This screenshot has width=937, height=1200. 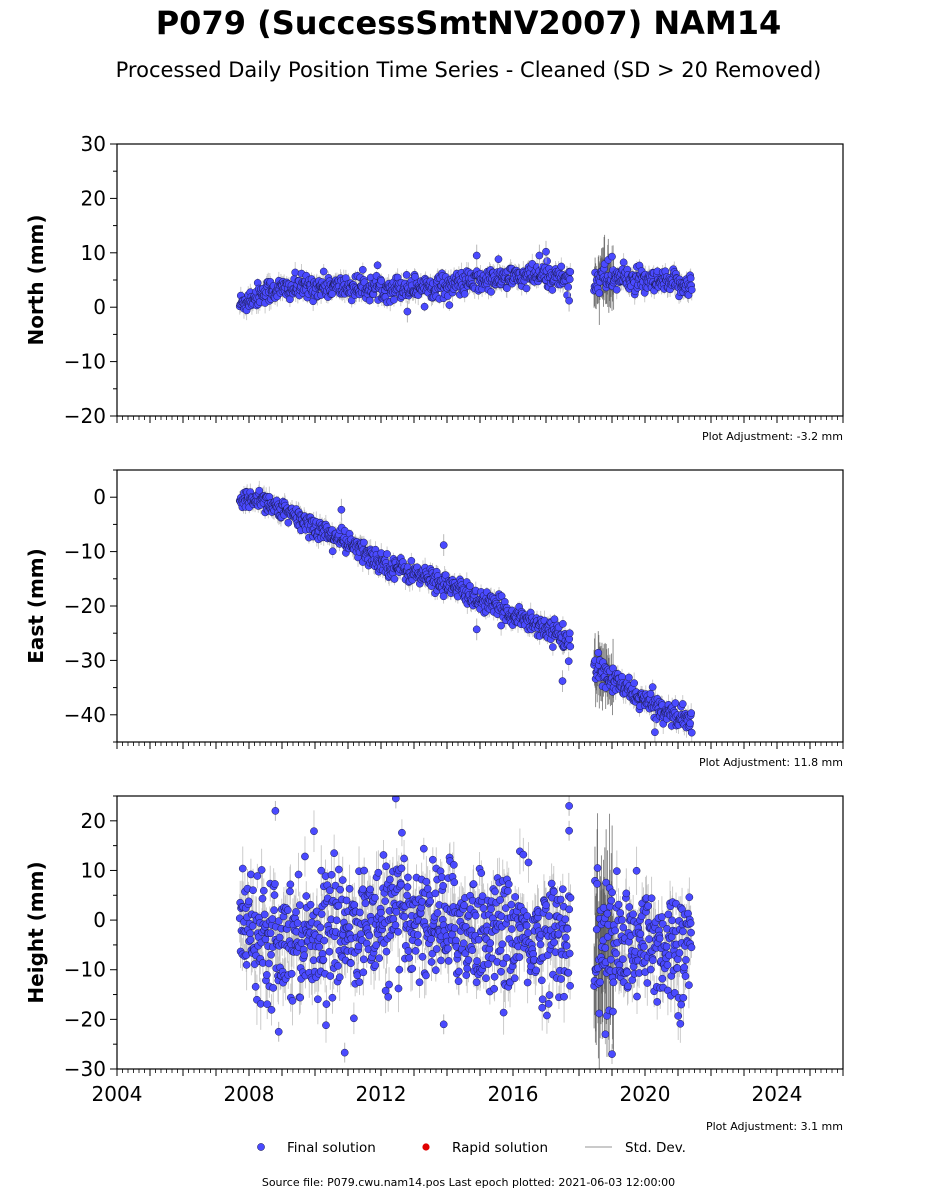 I want to click on y-tick-label: 30, so click(x=93, y=144).